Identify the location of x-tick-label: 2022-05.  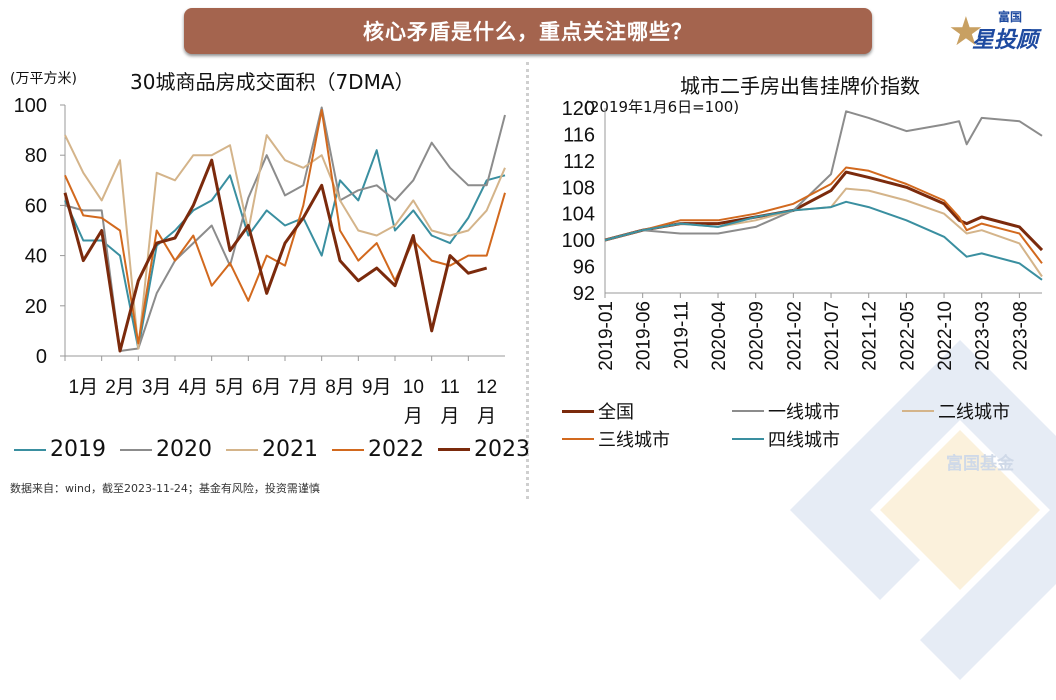
(907, 336).